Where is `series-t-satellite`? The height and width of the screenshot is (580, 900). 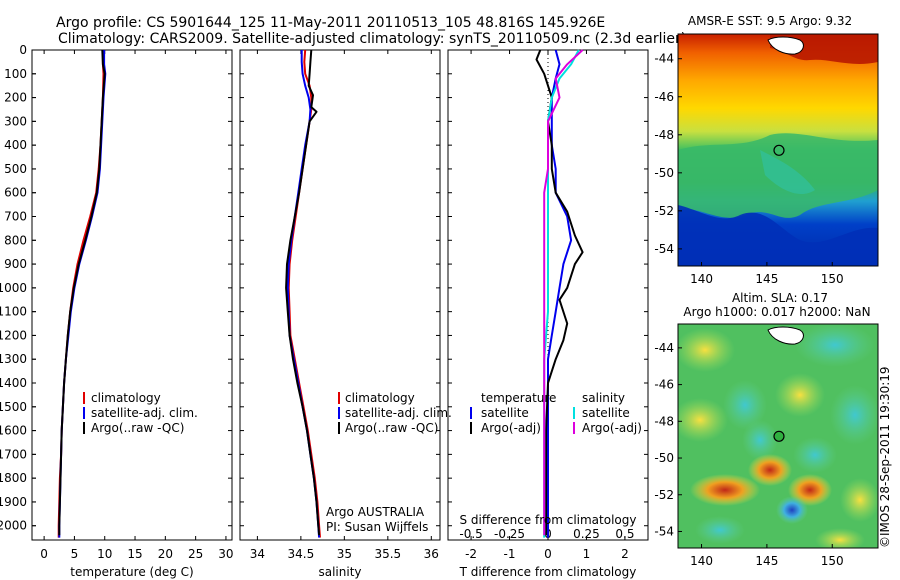
series-t-satellite is located at coordinates (560, 293).